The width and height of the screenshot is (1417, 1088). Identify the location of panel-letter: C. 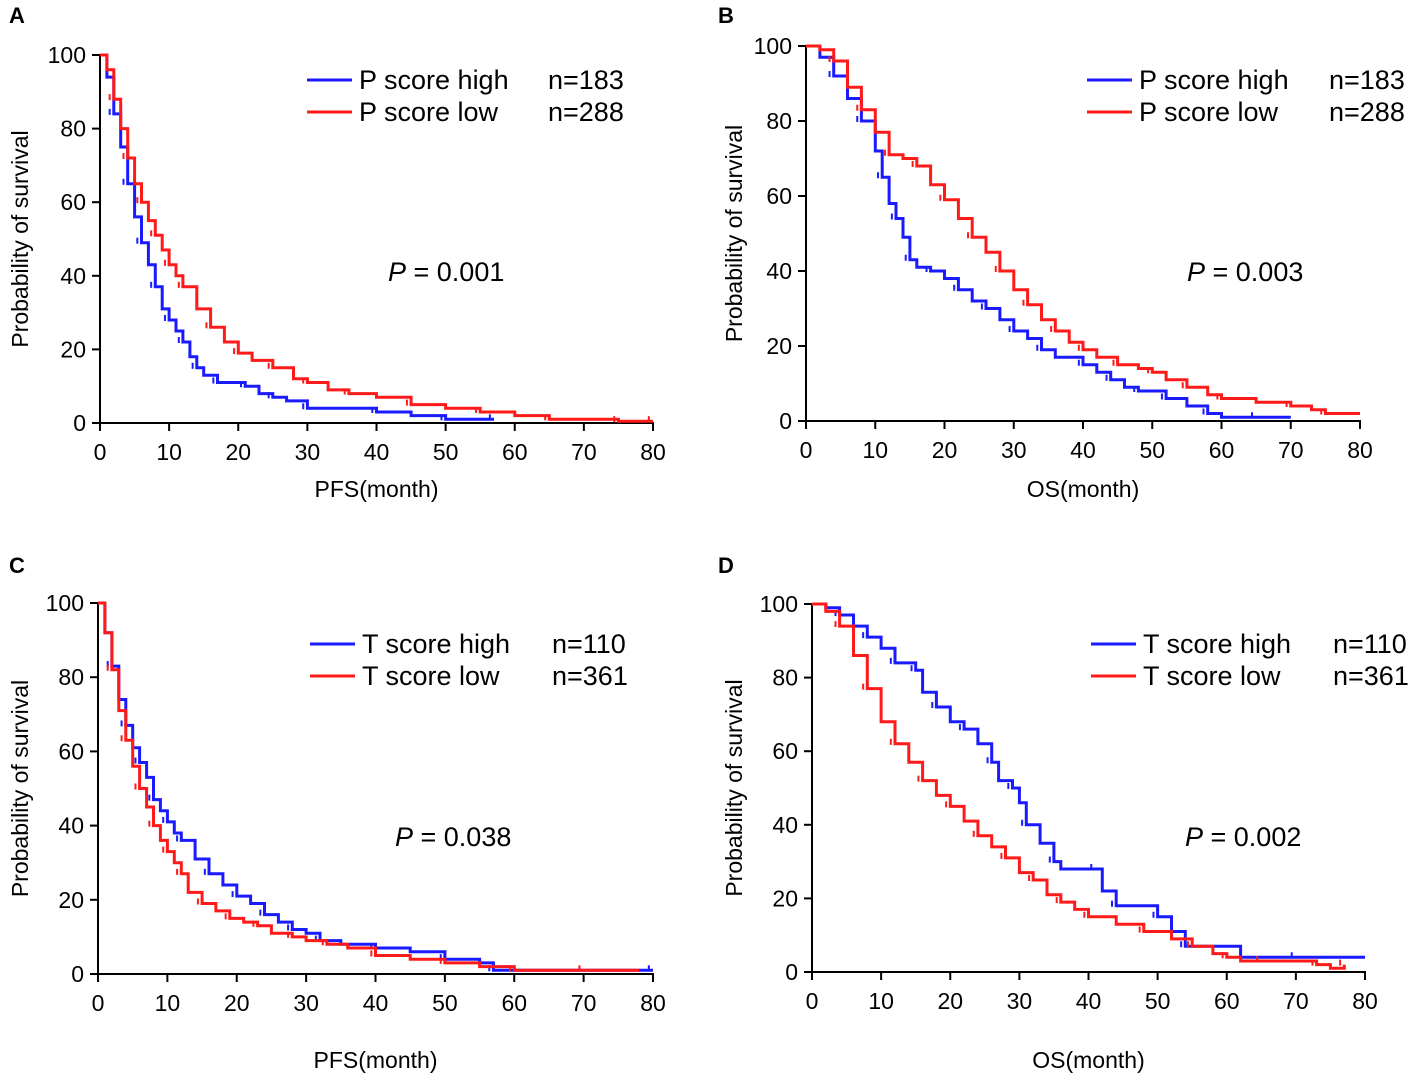
(17, 565).